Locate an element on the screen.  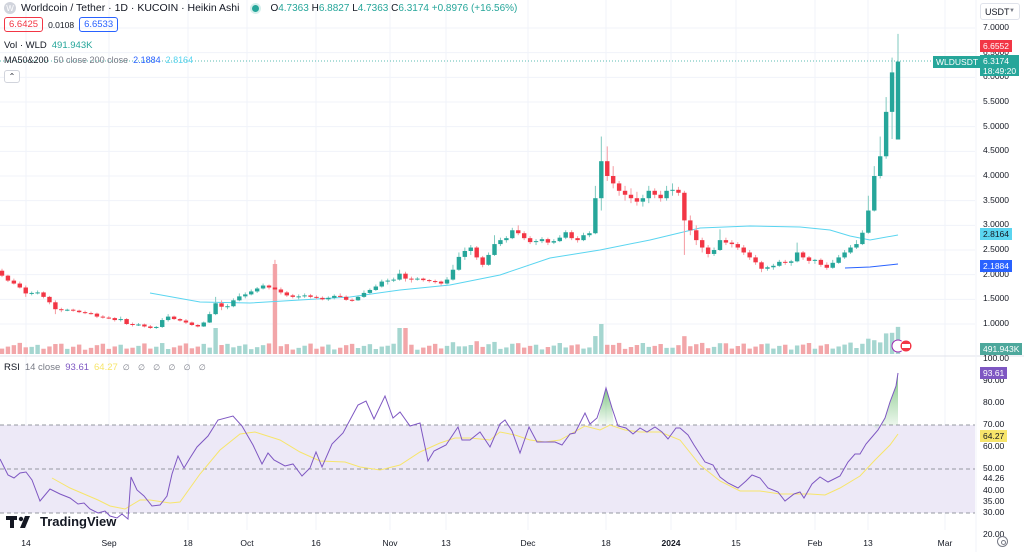
currency-select: USDT ▼ is located at coordinates (1000, 11).